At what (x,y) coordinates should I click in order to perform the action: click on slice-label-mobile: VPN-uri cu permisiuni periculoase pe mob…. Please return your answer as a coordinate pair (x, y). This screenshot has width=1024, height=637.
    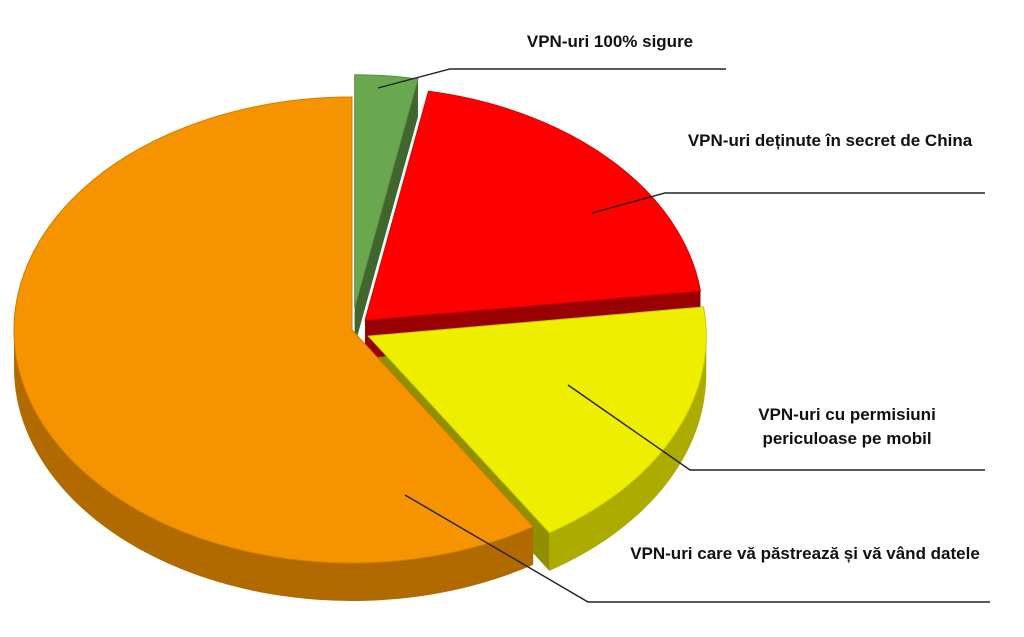
    Looking at the image, I should click on (847, 426).